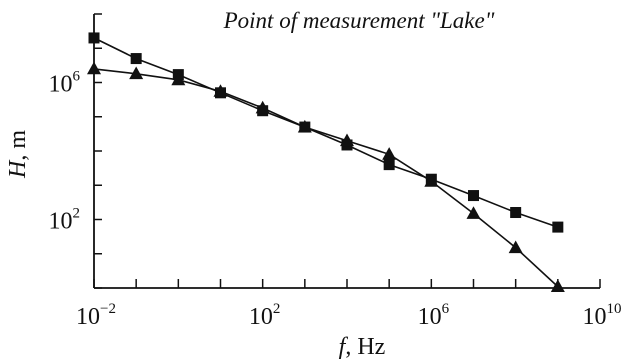  I want to click on y-axis-label: H, m, so click(18, 154).